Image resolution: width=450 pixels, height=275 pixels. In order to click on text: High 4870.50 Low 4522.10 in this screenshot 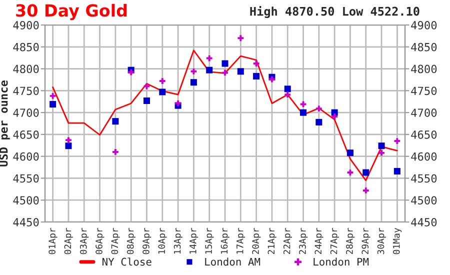, I will do `click(335, 12)`.